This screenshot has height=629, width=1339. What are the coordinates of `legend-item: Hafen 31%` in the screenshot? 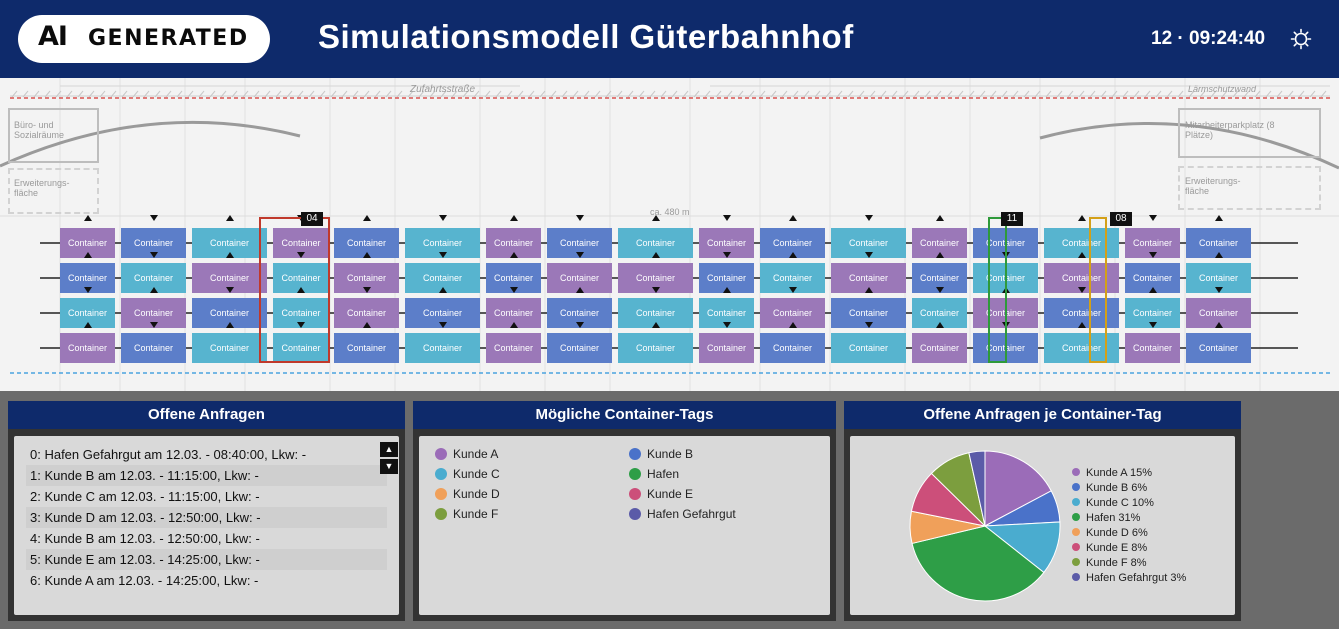 It's located at (1106, 518).